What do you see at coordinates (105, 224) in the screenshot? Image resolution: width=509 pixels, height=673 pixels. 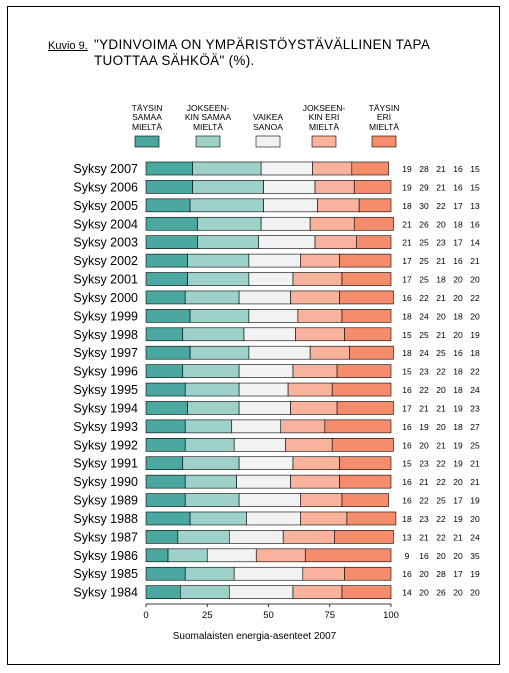 I see `category-label: Syksy 2004` at bounding box center [105, 224].